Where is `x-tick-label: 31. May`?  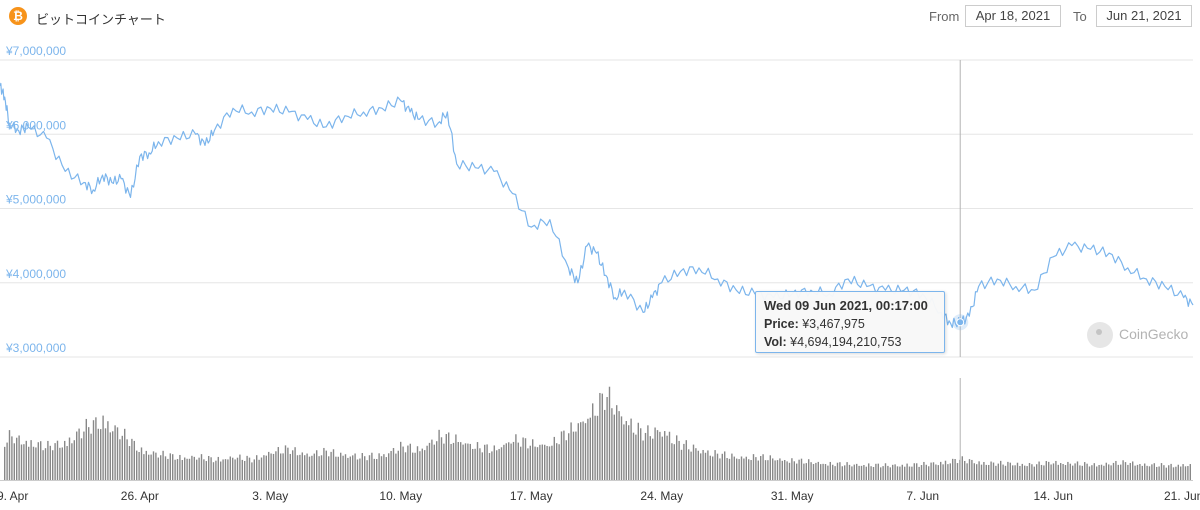 x-tick-label: 31. May is located at coordinates (792, 496).